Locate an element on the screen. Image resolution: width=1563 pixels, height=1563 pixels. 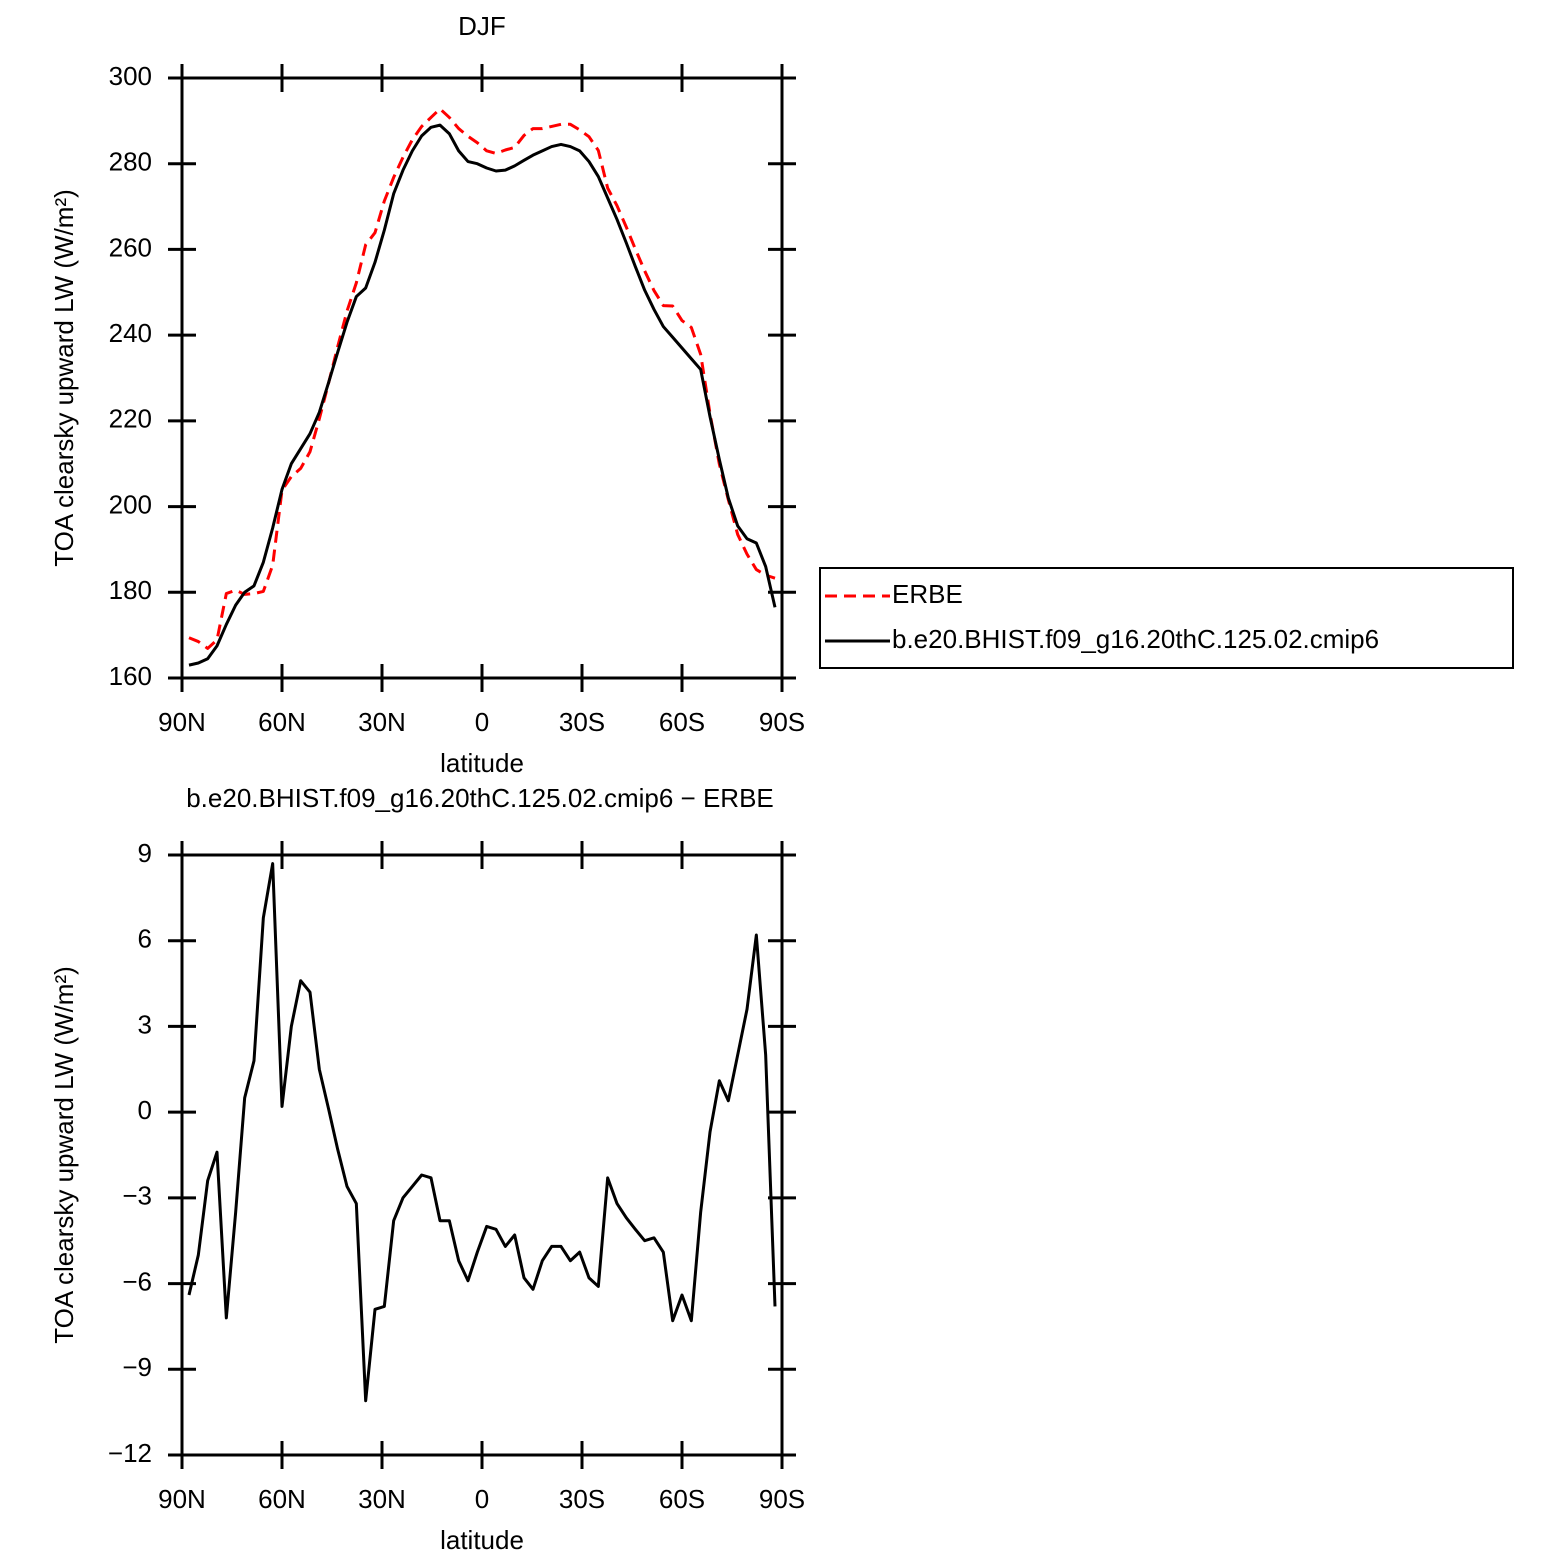
y-tick-label: 300 is located at coordinates (130, 76).